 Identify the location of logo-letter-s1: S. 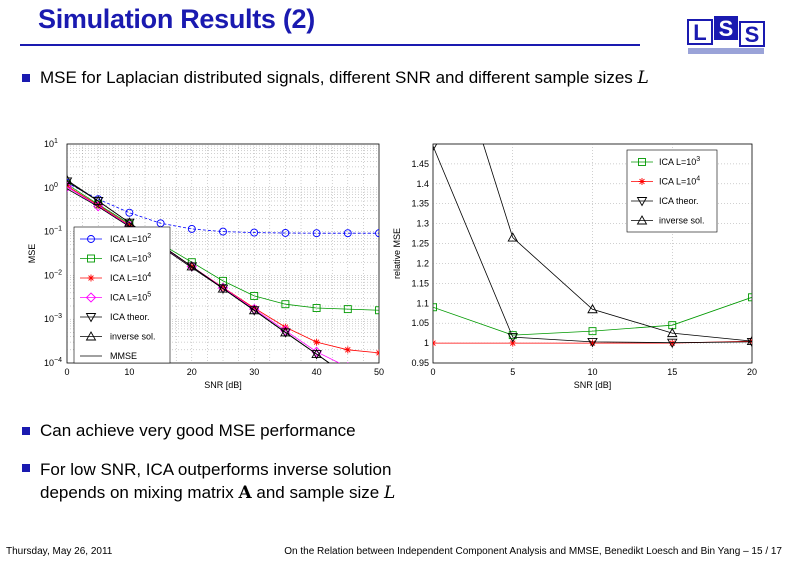
(726, 28).